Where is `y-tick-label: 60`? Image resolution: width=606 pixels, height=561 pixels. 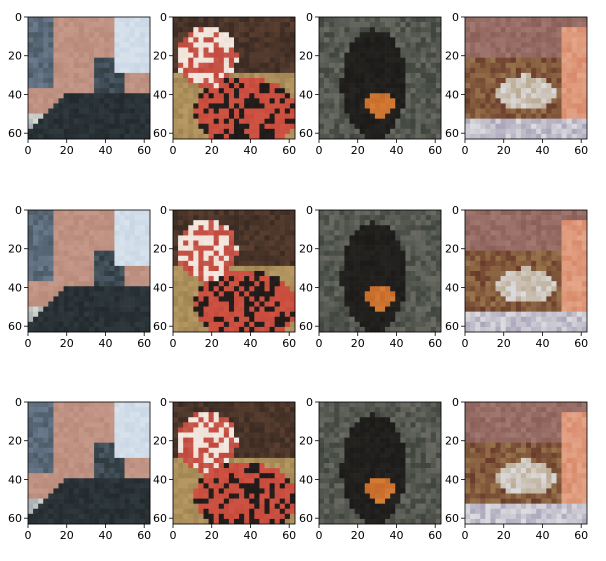
y-tick-label: 60 is located at coordinates (160, 326).